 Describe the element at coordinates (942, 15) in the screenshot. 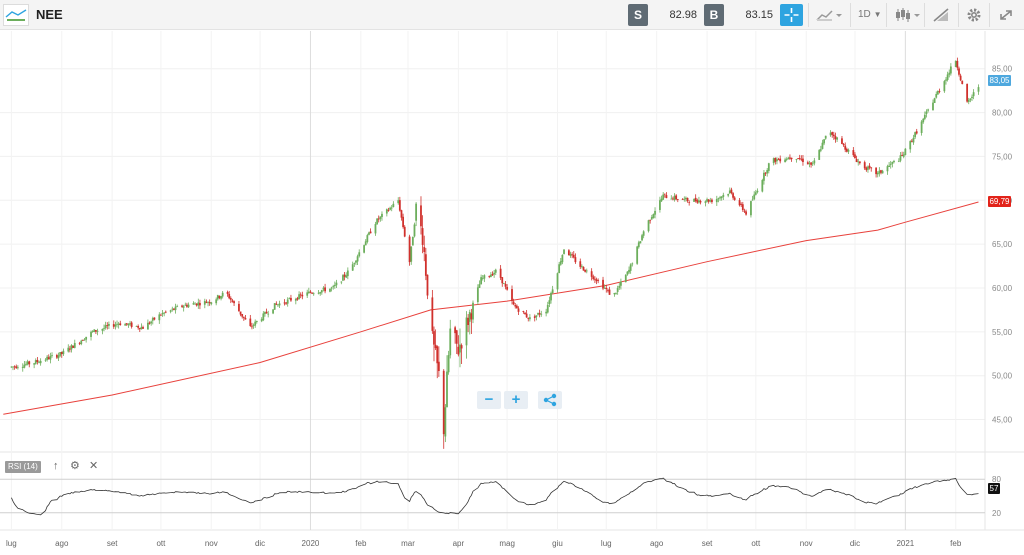

I see `drawing-tools-icon` at that location.